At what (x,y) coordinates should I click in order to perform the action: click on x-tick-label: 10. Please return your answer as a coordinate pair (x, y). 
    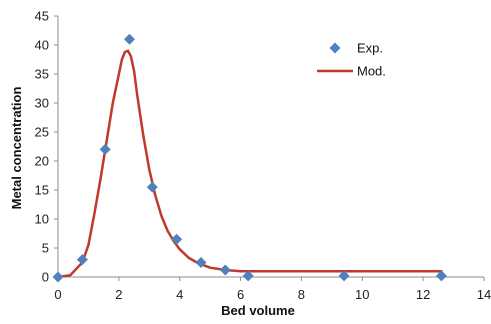
    Looking at the image, I should click on (362, 294).